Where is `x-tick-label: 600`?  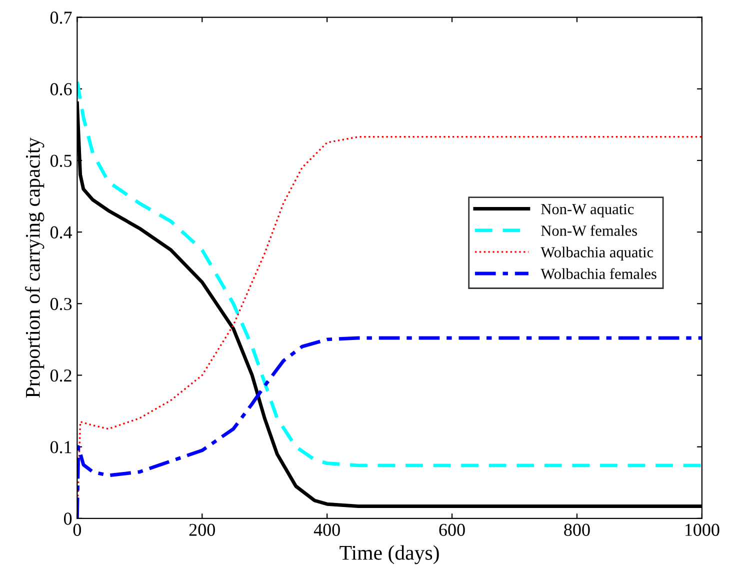 x-tick-label: 600 is located at coordinates (452, 530).